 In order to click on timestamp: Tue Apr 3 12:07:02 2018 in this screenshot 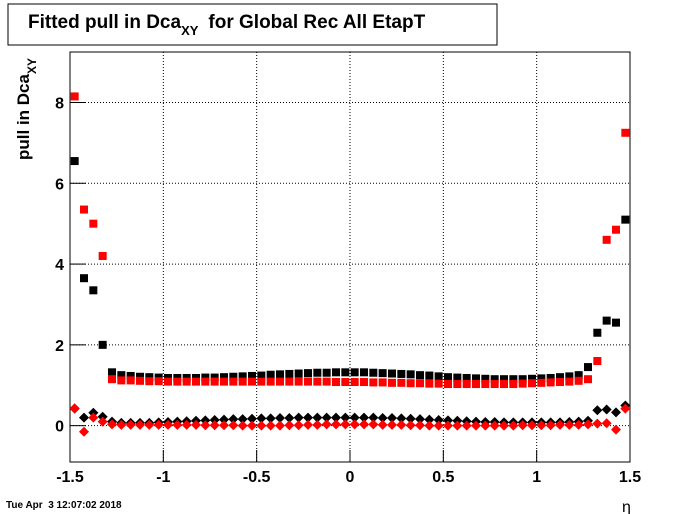, I will do `click(64, 505)`.